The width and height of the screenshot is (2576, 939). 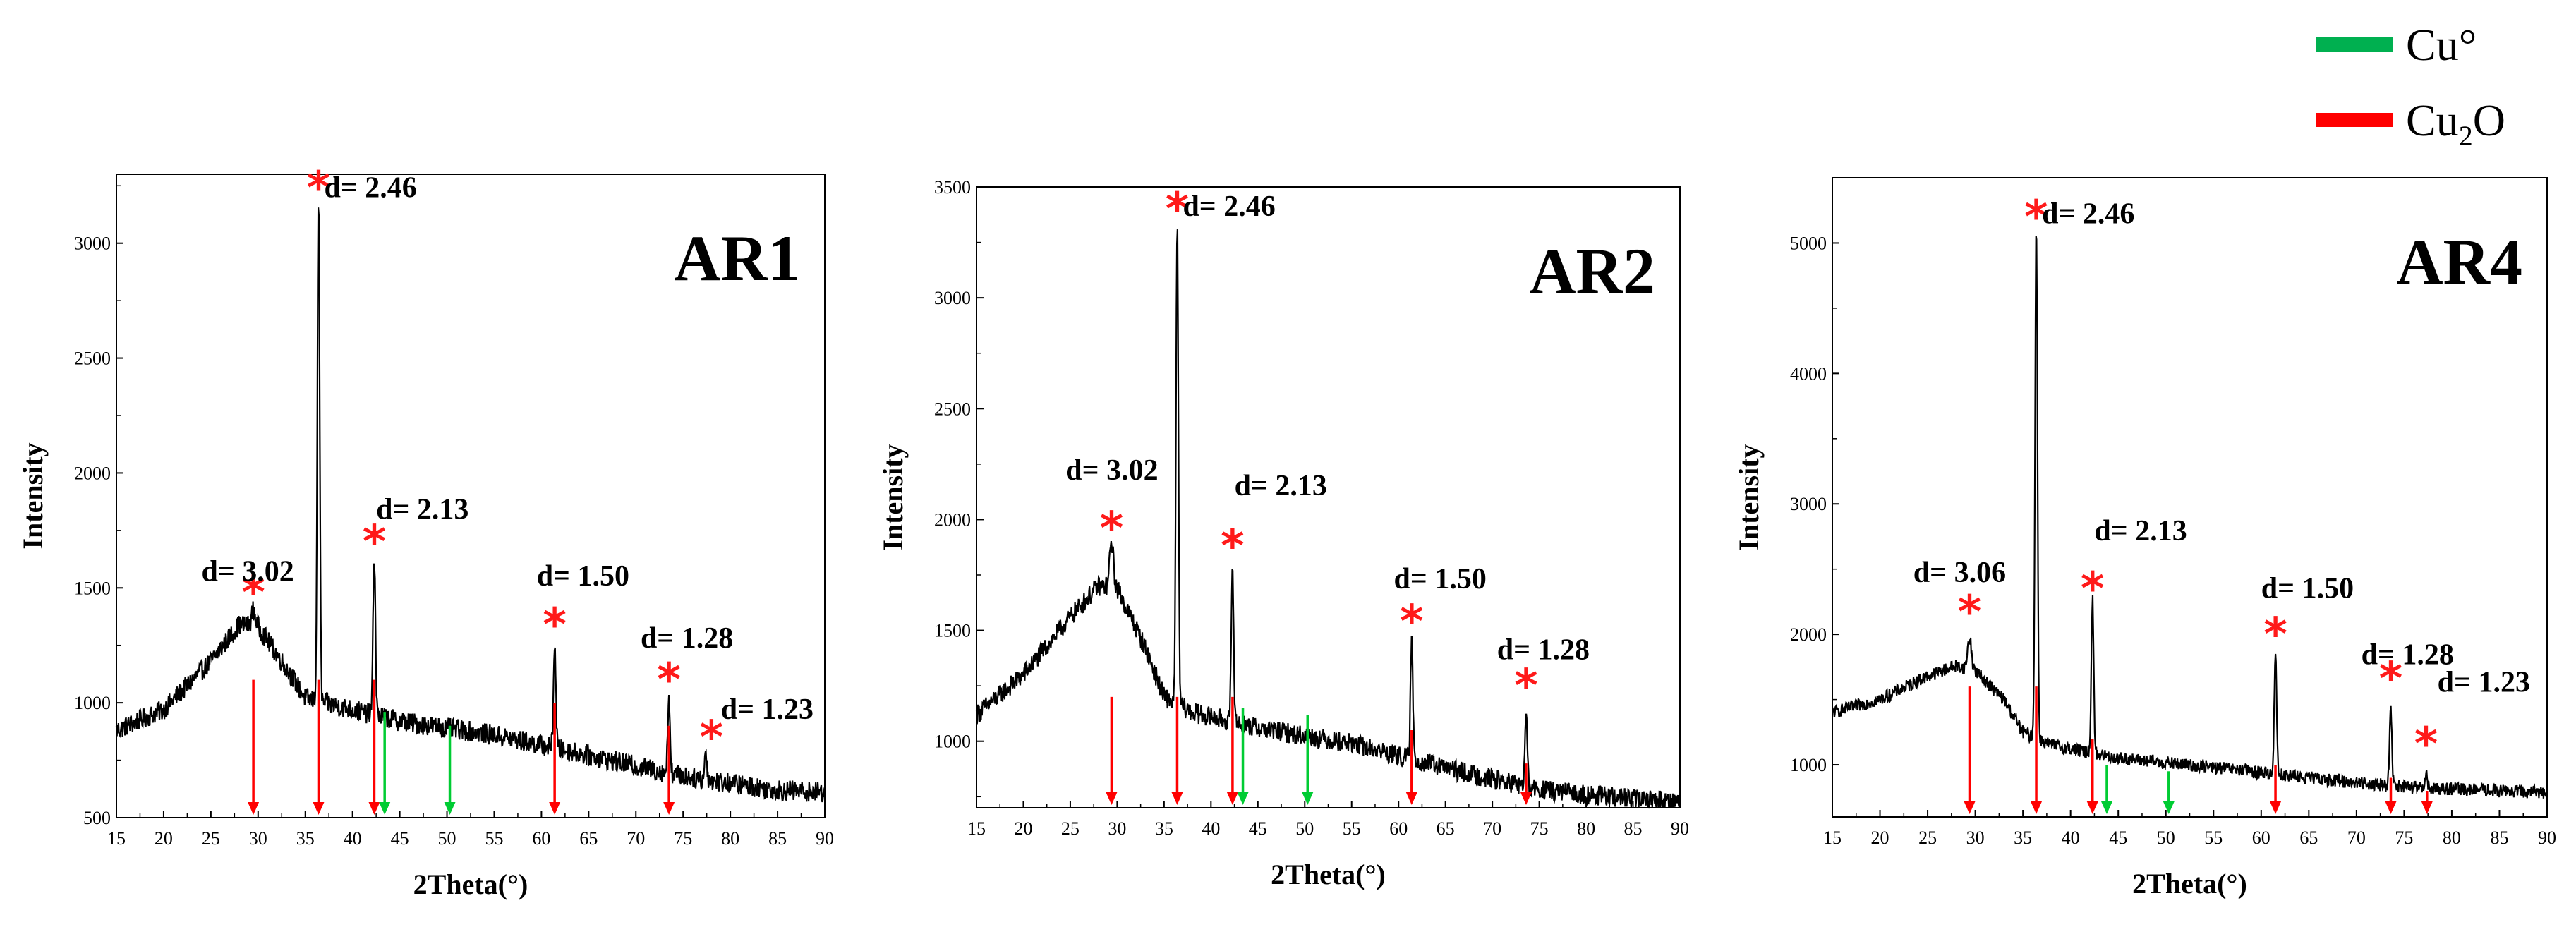 What do you see at coordinates (2261, 838) in the screenshot?
I see `x-tick-label: 60` at bounding box center [2261, 838].